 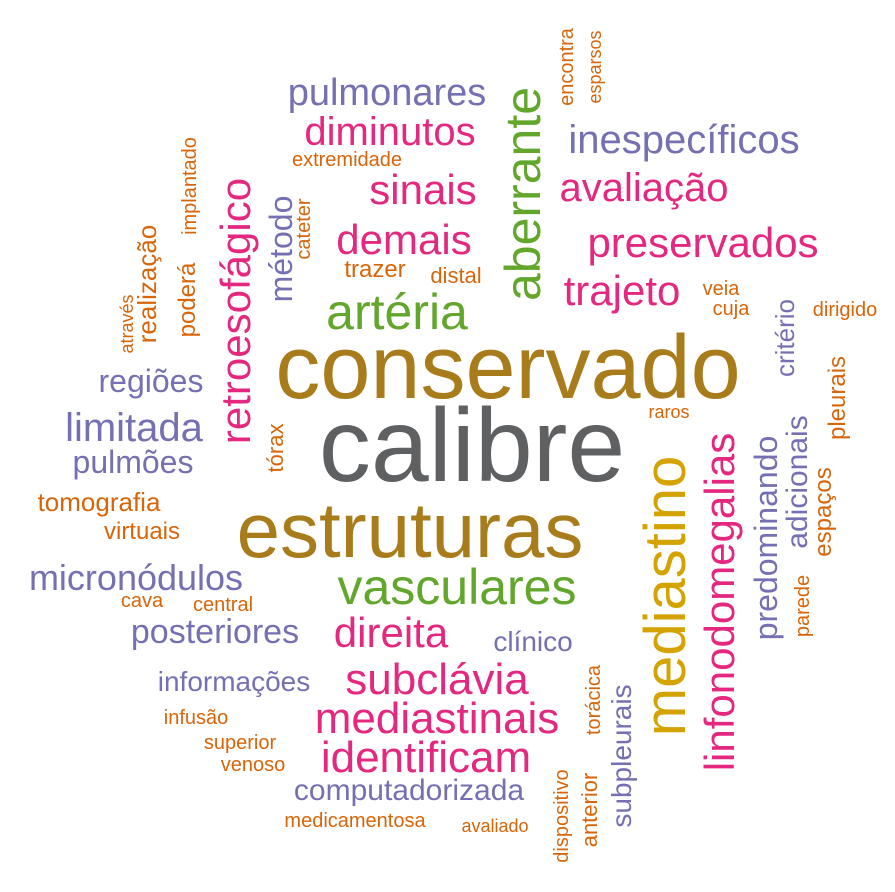 I want to click on word-superior: superior, so click(x=240, y=743).